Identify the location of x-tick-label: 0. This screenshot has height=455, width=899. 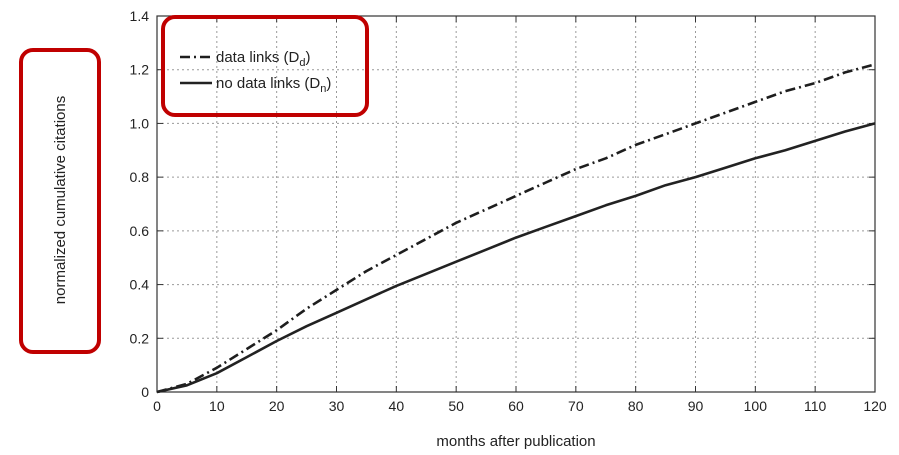
(157, 406).